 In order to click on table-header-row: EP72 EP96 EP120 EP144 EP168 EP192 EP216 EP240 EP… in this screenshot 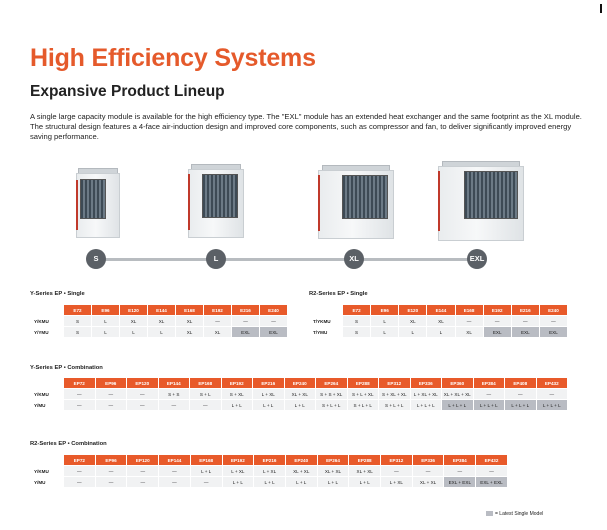, I will do `click(299, 383)`.